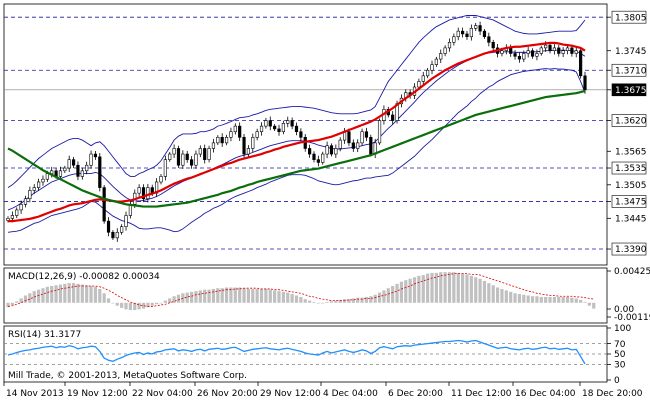  I want to click on price-tick-label: 1.3505, so click(631, 186).